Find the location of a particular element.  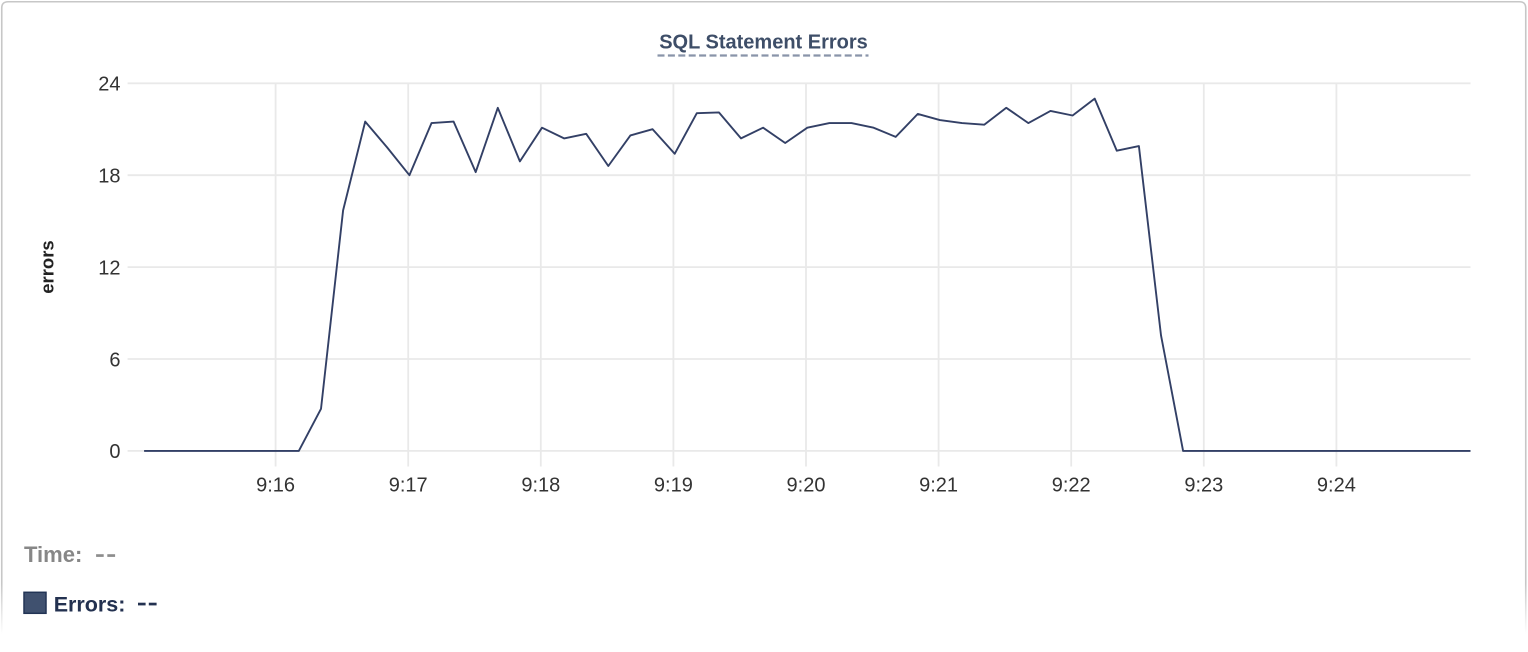

svg-text: 18 is located at coordinates (109, 177).